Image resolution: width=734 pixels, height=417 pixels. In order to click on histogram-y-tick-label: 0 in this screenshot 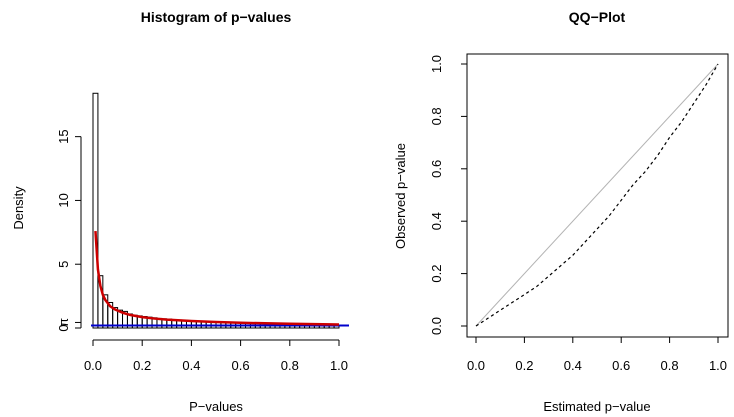, I will do `click(63, 327)`.